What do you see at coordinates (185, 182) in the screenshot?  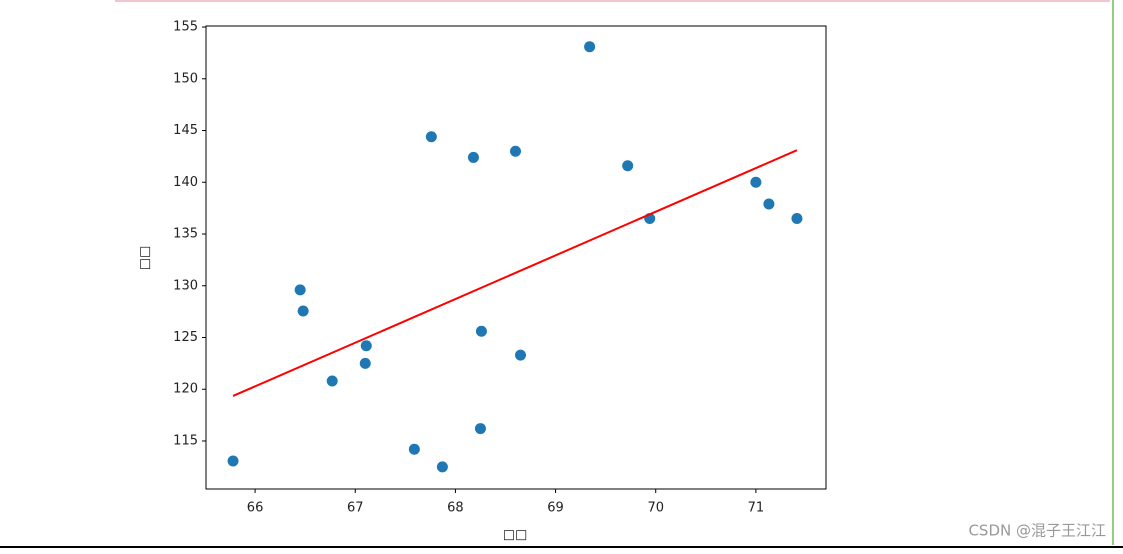 I see `y-tick-label: 140` at bounding box center [185, 182].